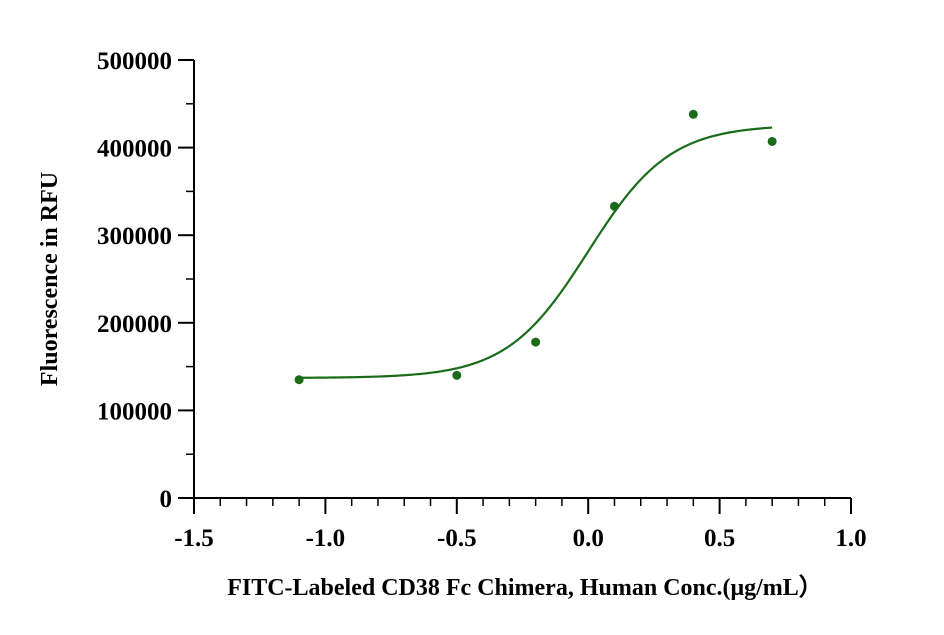  What do you see at coordinates (719, 538) in the screenshot?
I see `x-tick-label: 0.5` at bounding box center [719, 538].